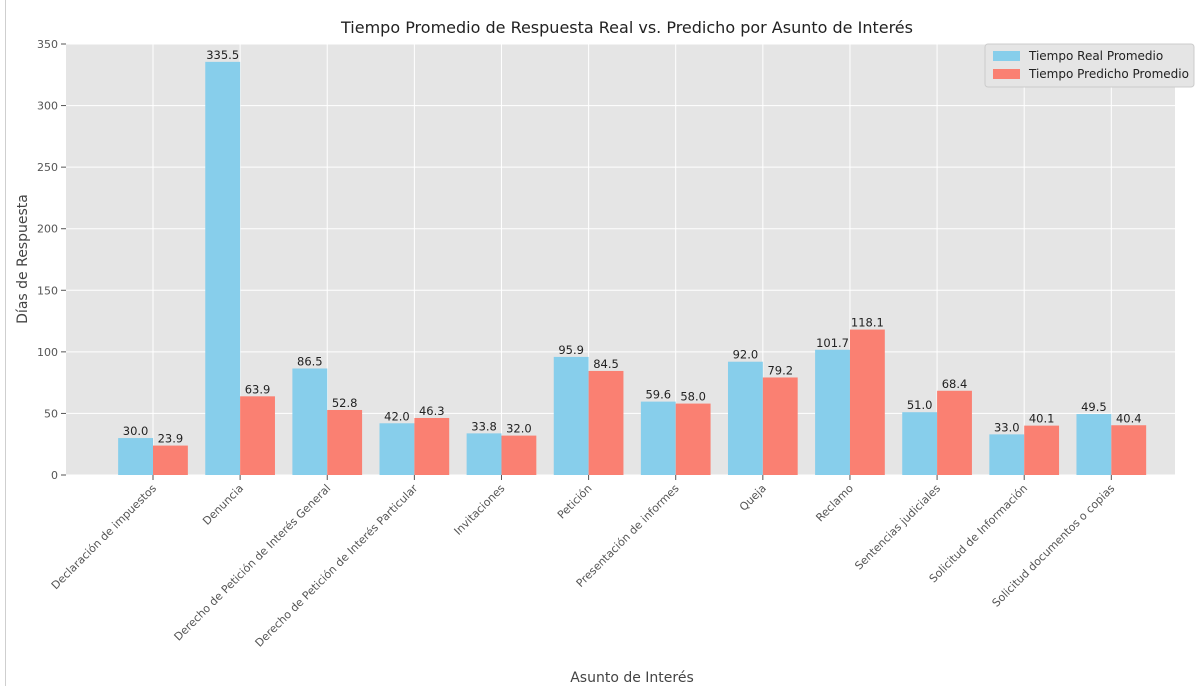 This screenshot has height=690, width=1195. Describe the element at coordinates (258, 389) in the screenshot. I see `data-label-predicted: 63.9` at that location.